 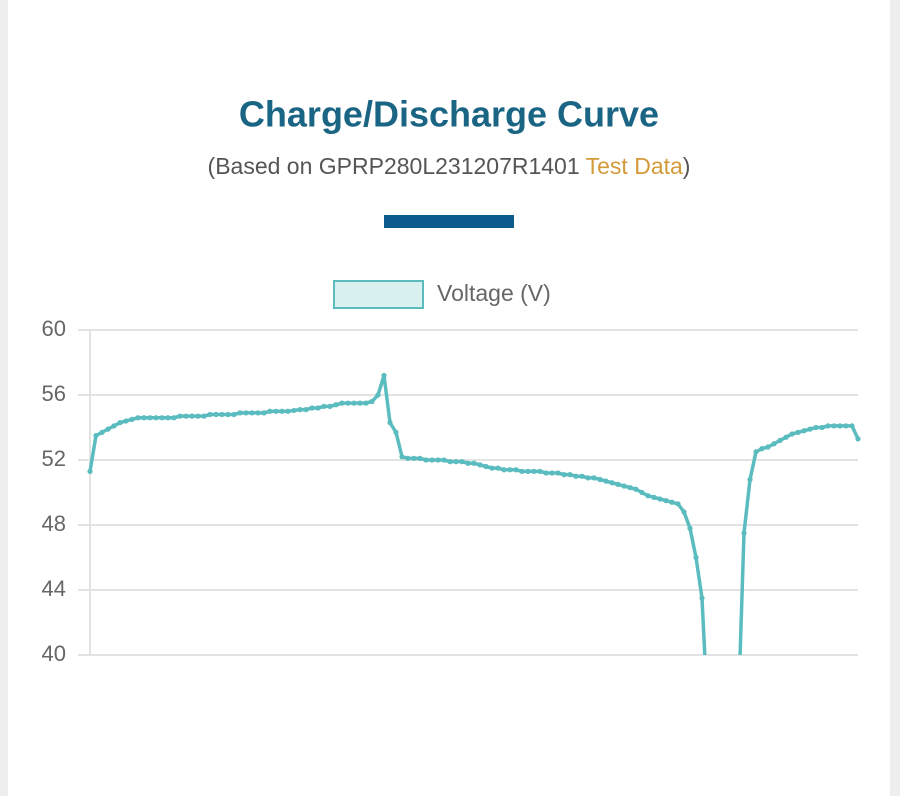 I want to click on chart-subtitle: (Based on GPRP280L231207R1401 Test Data), so click(x=449, y=166).